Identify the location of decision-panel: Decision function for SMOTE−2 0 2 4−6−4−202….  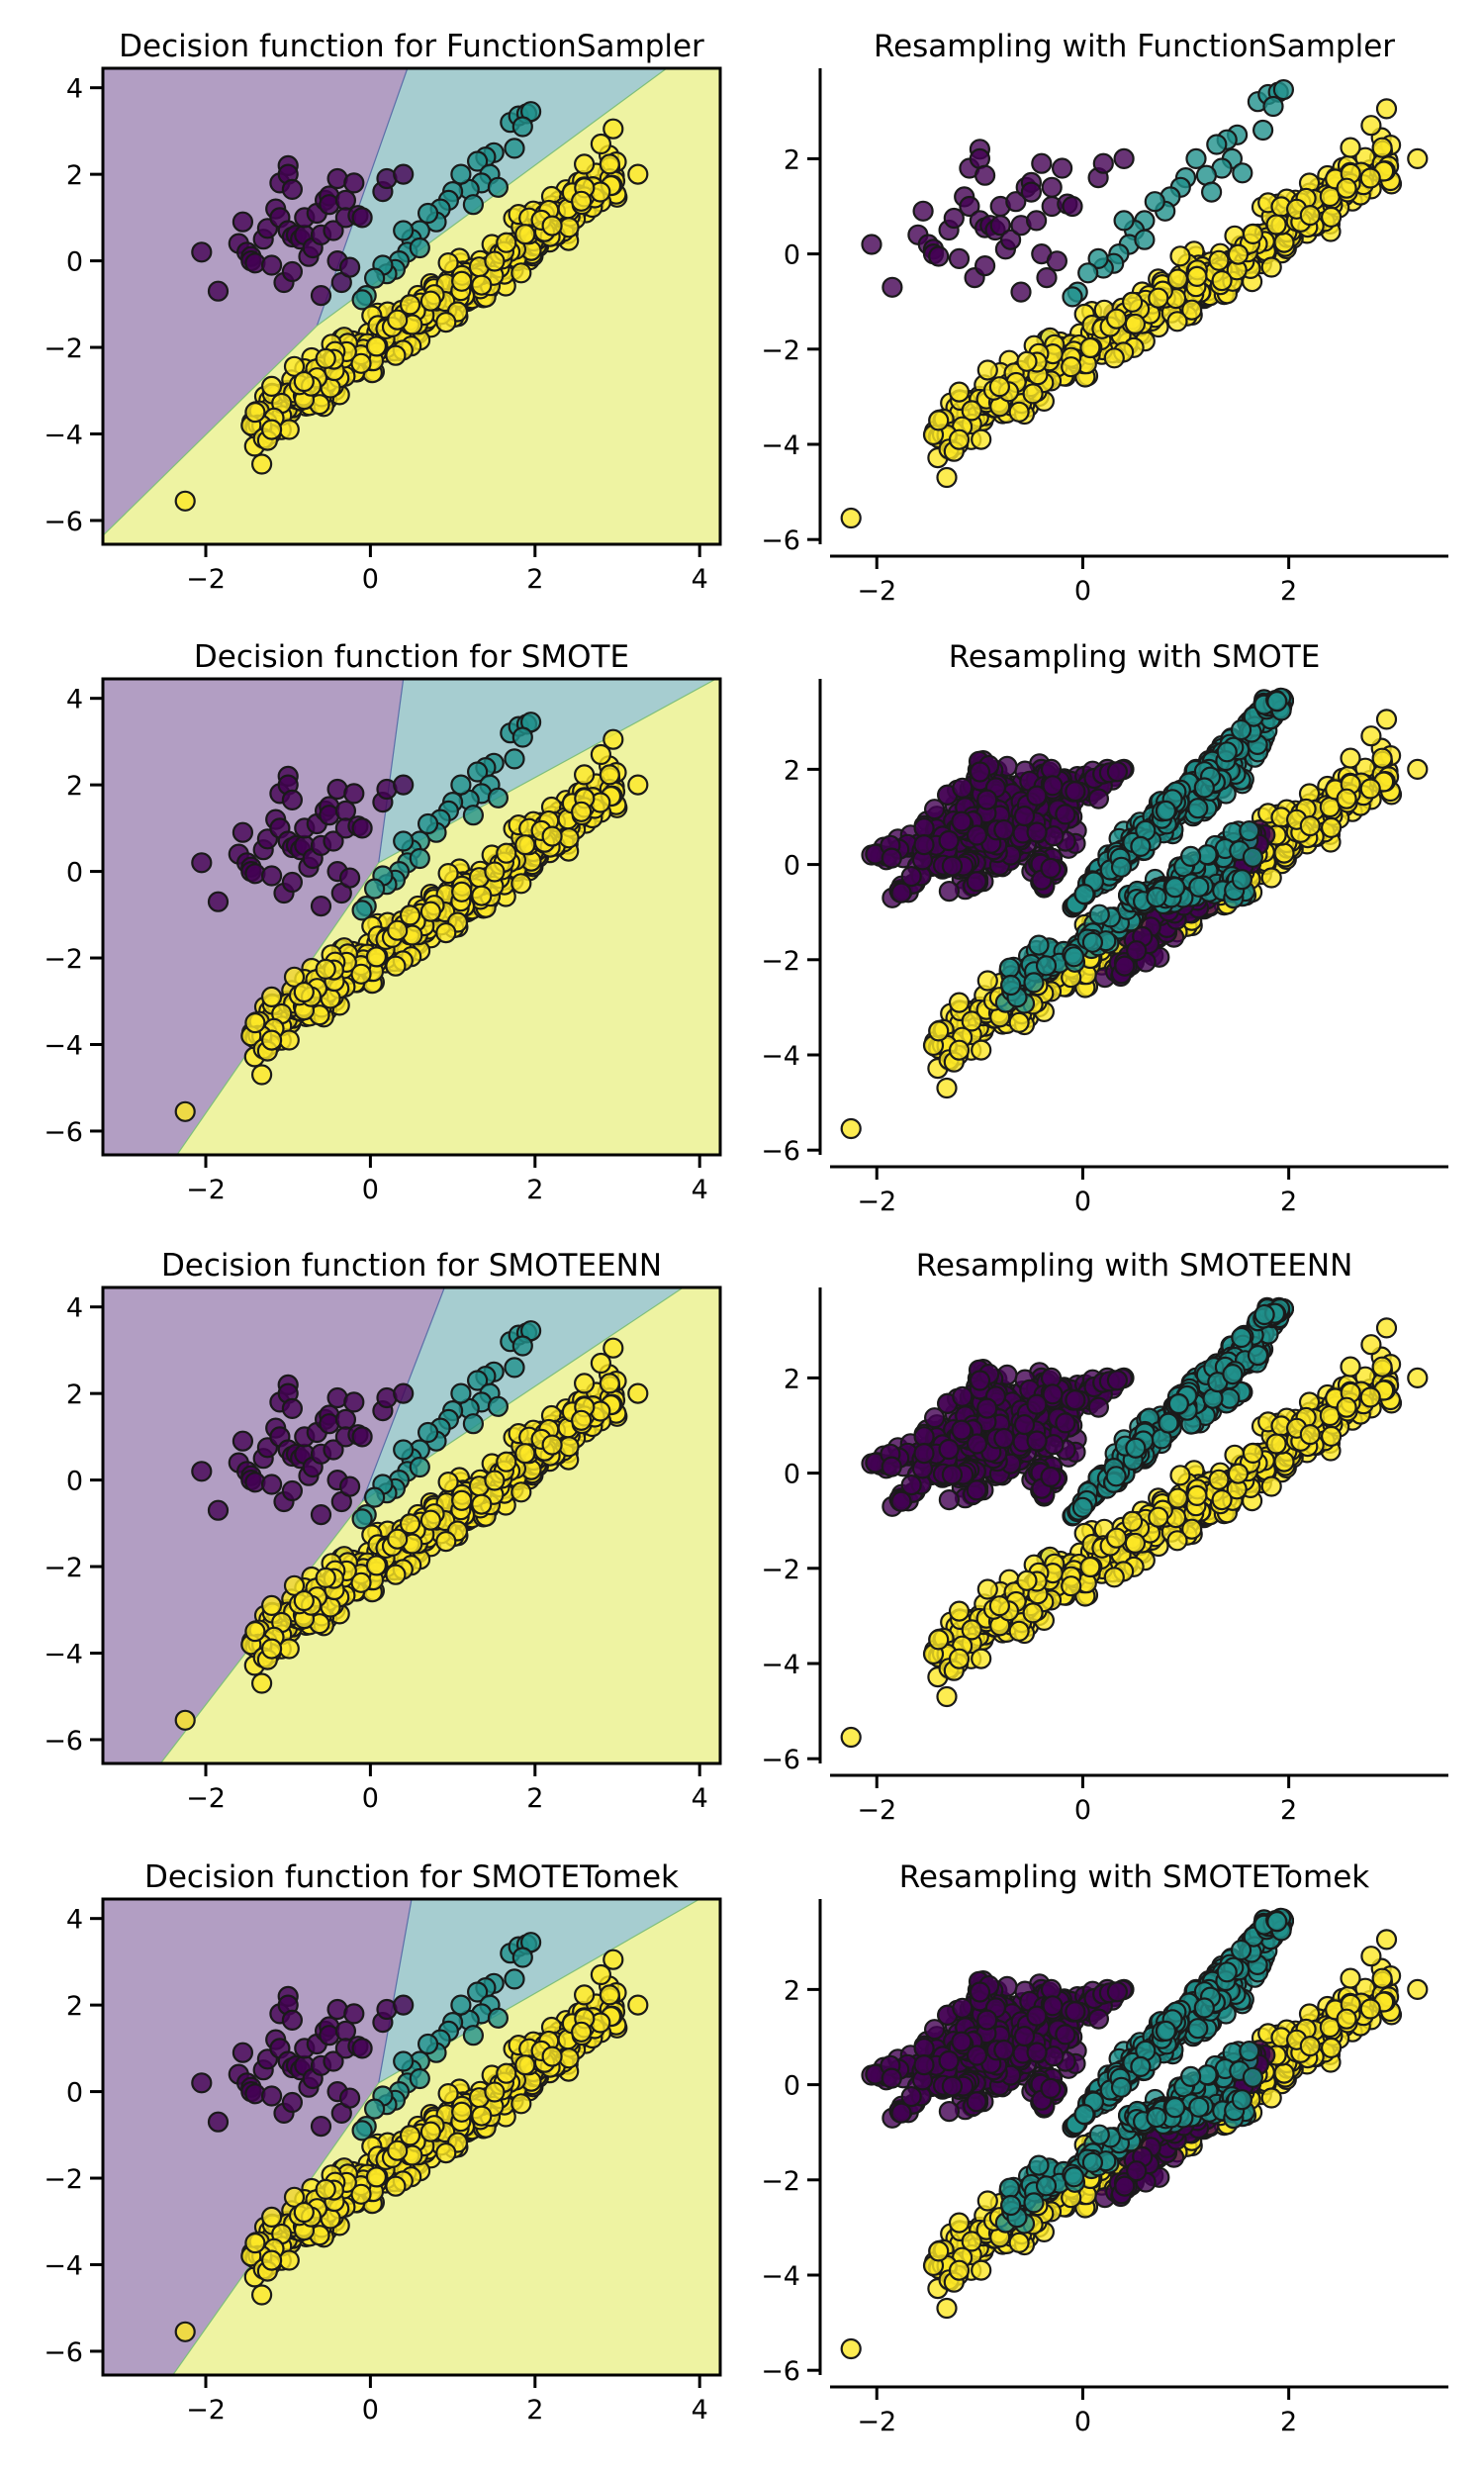
(383, 922).